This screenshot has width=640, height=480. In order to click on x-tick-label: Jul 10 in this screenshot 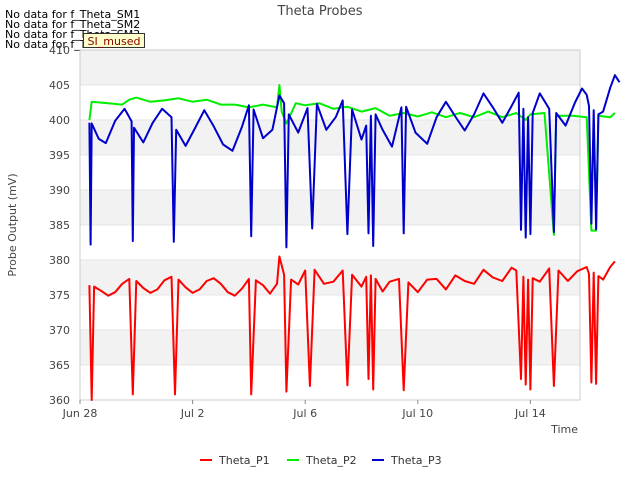, I will do `click(417, 413)`.